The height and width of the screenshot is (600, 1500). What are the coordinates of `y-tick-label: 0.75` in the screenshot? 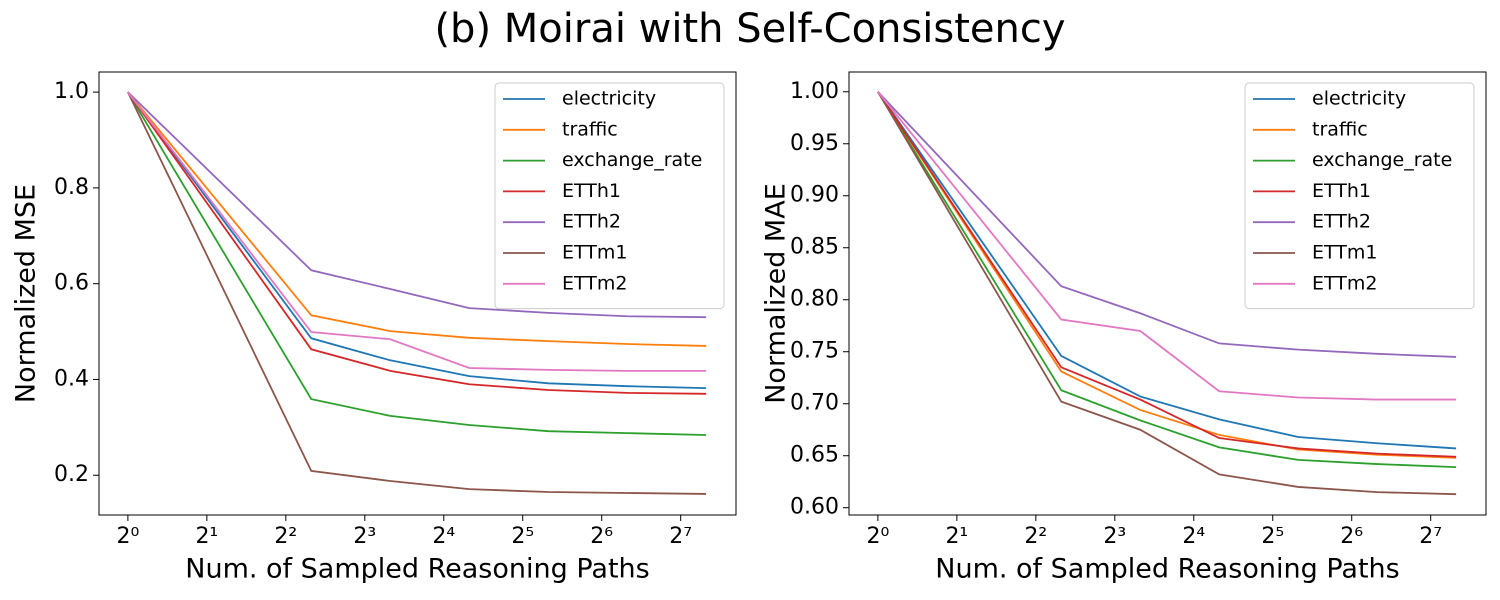 It's located at (814, 351).